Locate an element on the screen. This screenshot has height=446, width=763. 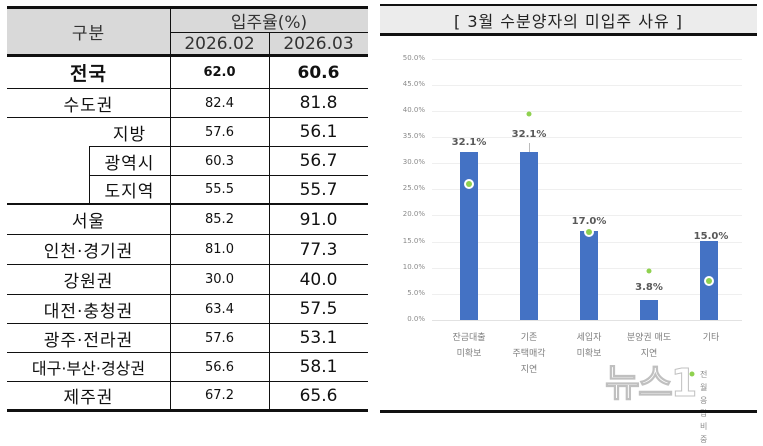
x-label-line: 주택매각 is located at coordinates (529, 354).